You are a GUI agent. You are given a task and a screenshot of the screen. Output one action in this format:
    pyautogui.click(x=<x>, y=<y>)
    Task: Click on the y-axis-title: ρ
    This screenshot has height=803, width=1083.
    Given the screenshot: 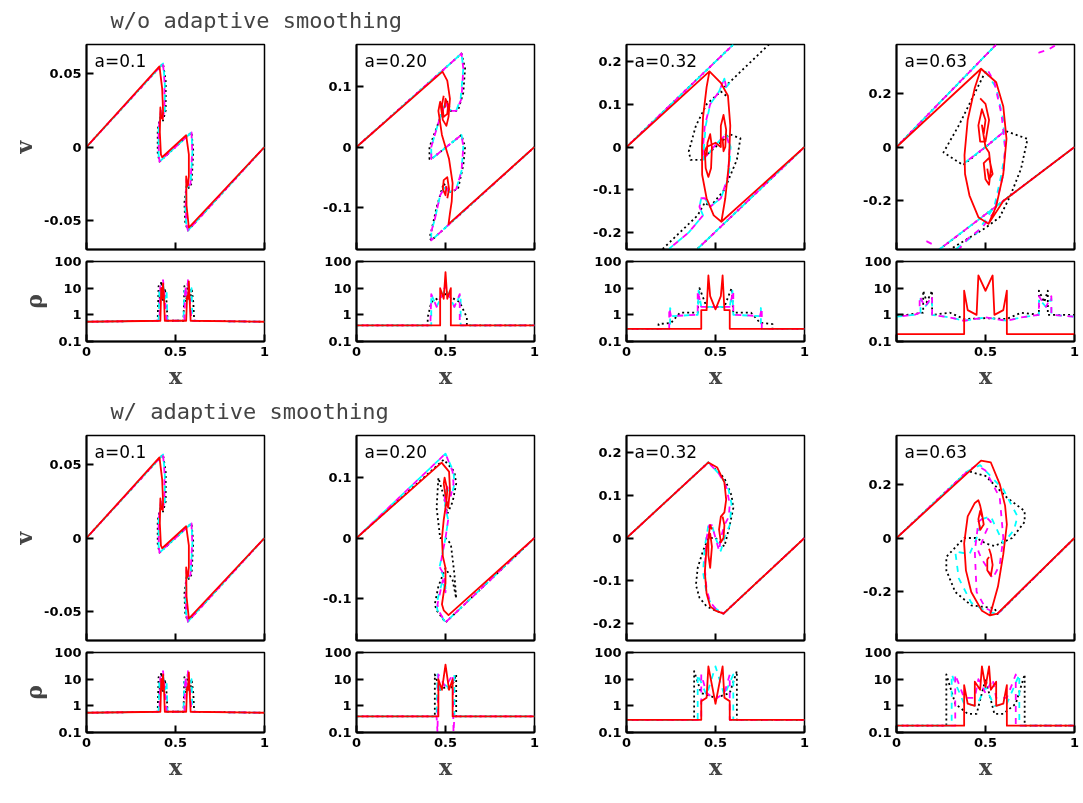 What is the action you would take?
    pyautogui.click(x=34, y=301)
    